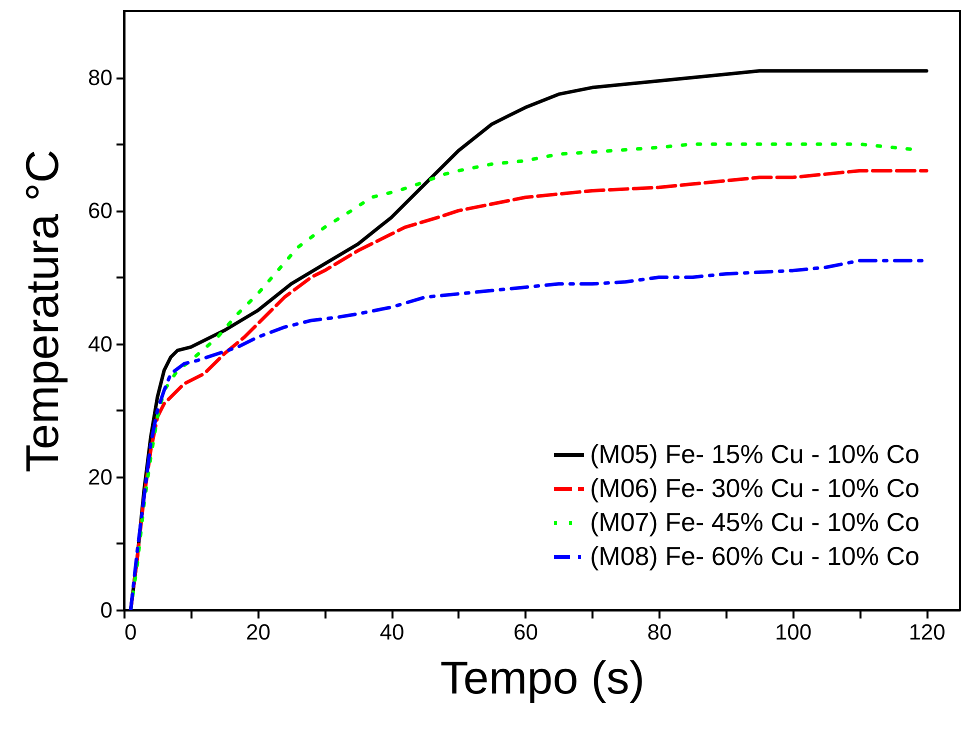 This screenshot has width=962, height=738. Describe the element at coordinates (793, 632) in the screenshot. I see `x-tick-label: 100` at that location.